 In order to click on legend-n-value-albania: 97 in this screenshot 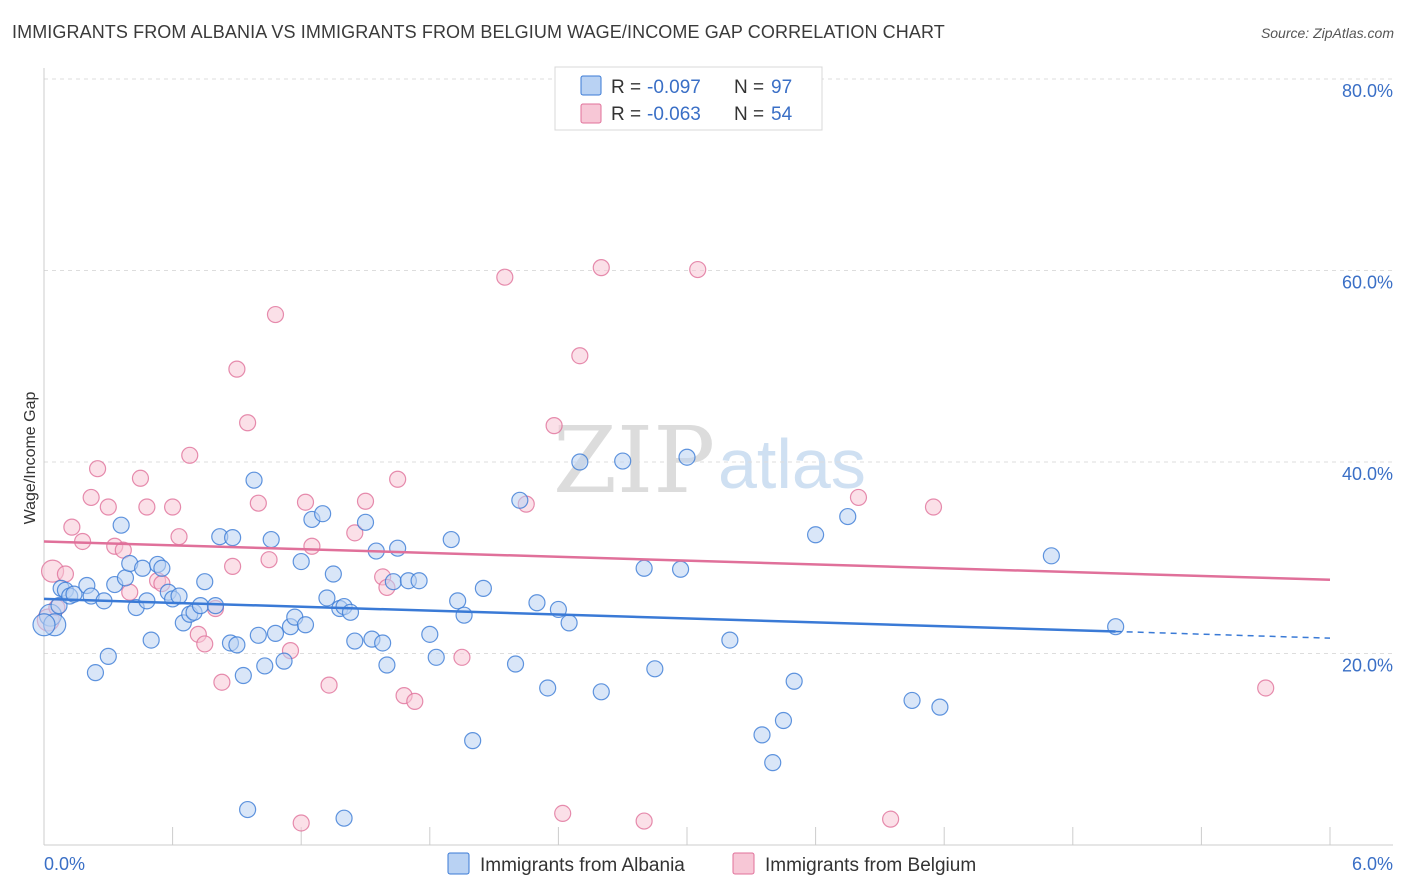, I will do `click(781, 87)`.